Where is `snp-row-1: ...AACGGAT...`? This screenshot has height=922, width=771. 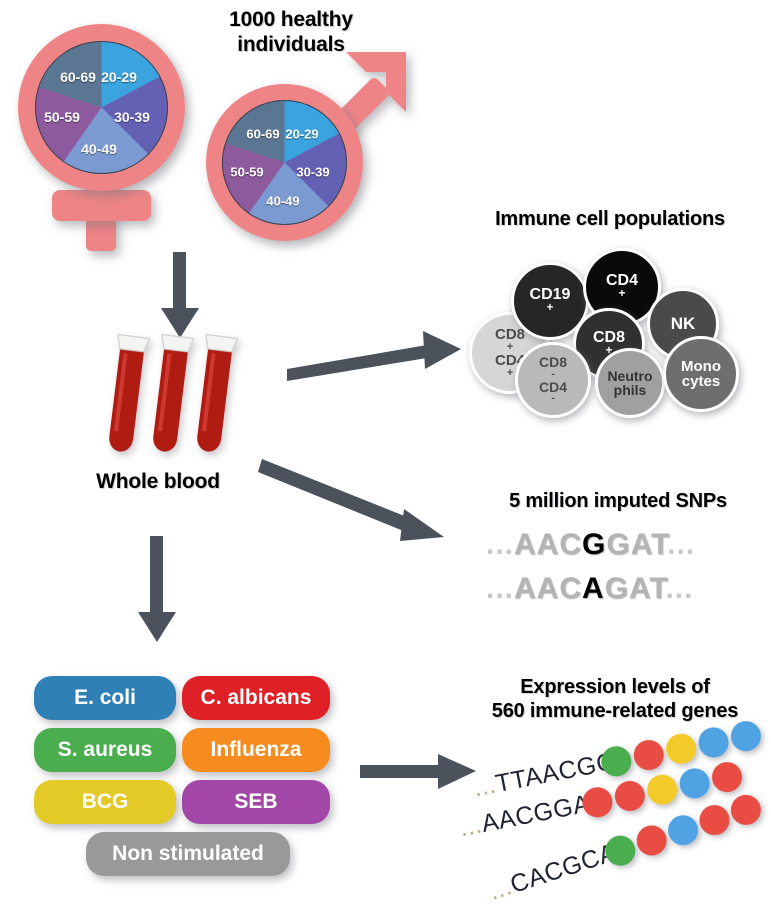
snp-row-1: ...AACGGAT... is located at coordinates (590, 545).